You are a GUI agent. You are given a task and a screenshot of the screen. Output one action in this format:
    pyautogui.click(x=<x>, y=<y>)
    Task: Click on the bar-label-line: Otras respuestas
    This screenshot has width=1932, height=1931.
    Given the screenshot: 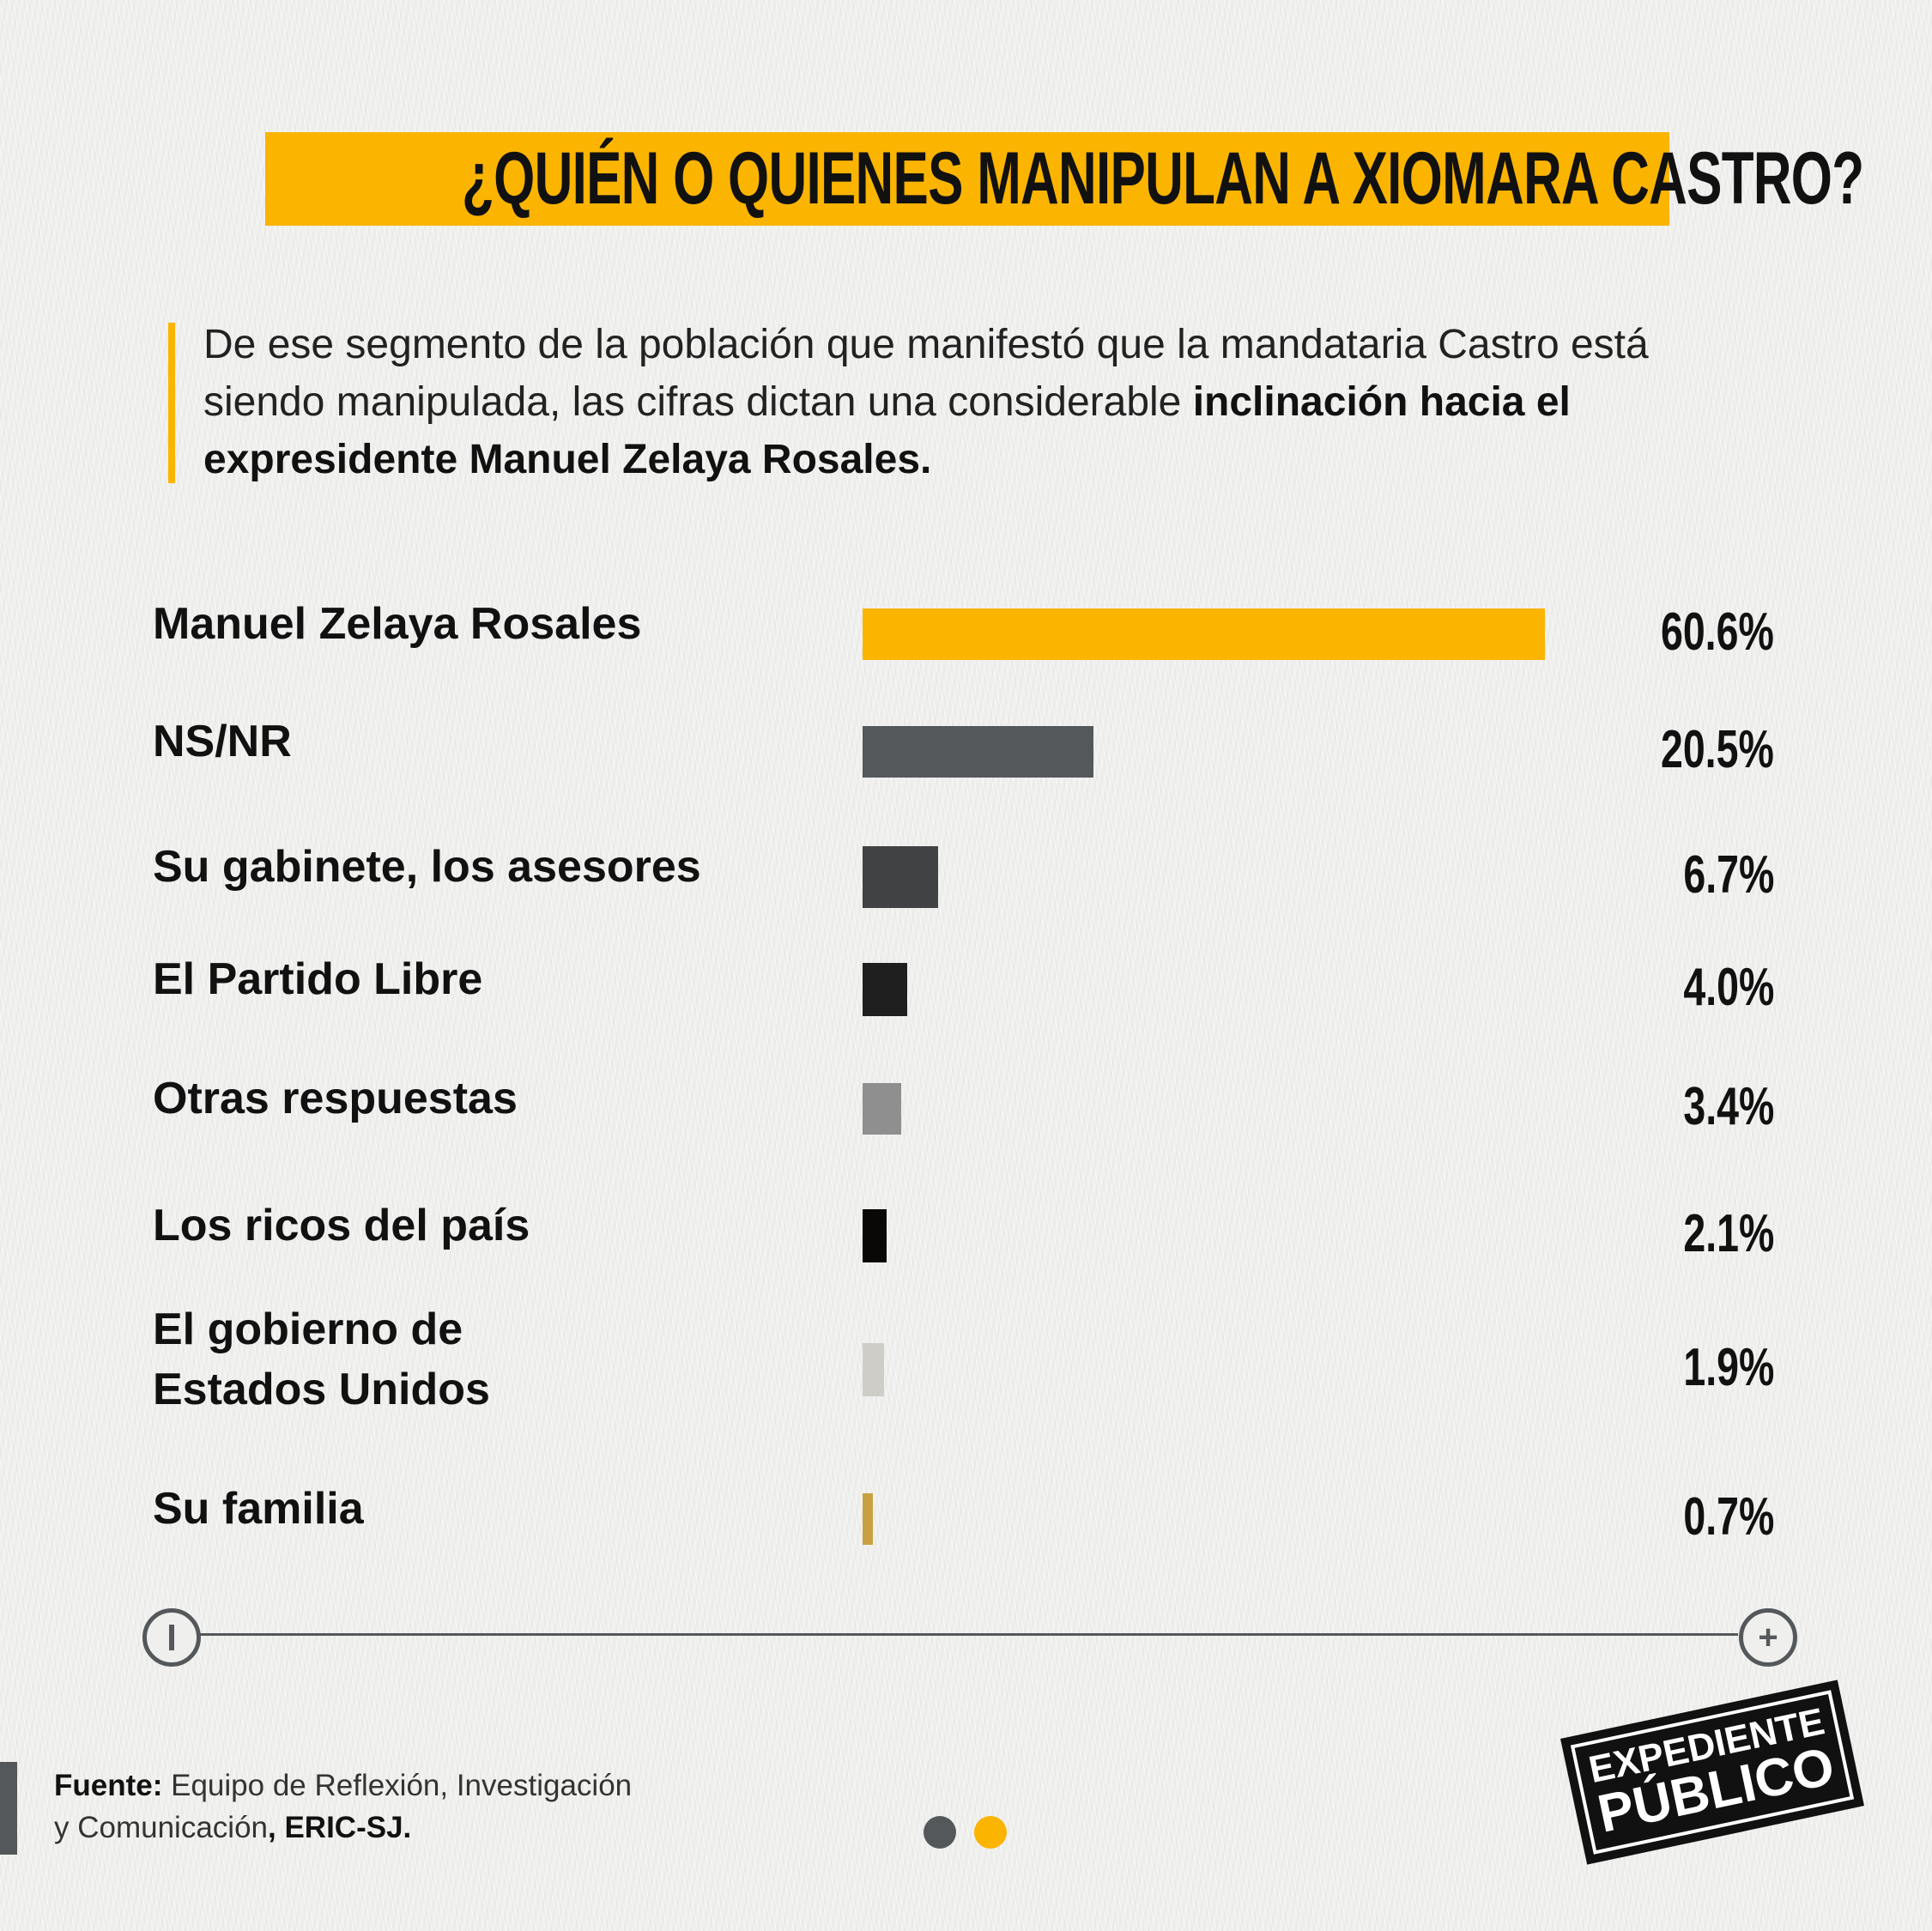 What is the action you would take?
    pyautogui.click(x=335, y=1098)
    